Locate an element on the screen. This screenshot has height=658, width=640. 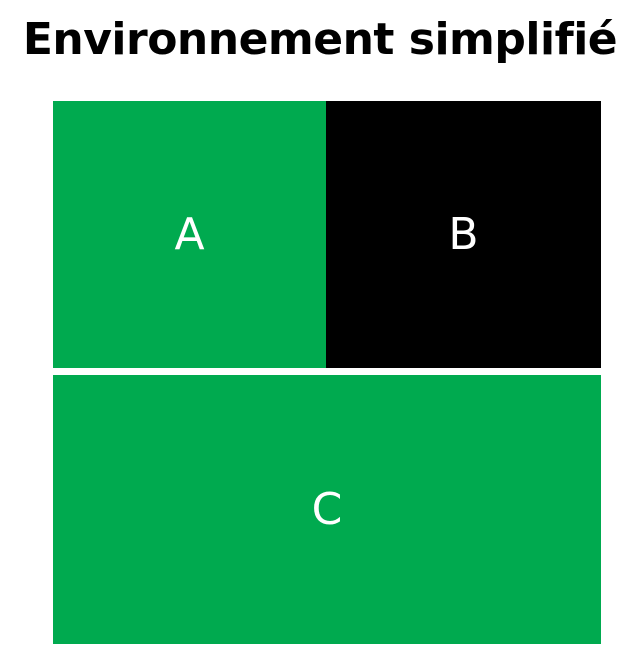
zone-b-label: B is located at coordinates (463, 234).